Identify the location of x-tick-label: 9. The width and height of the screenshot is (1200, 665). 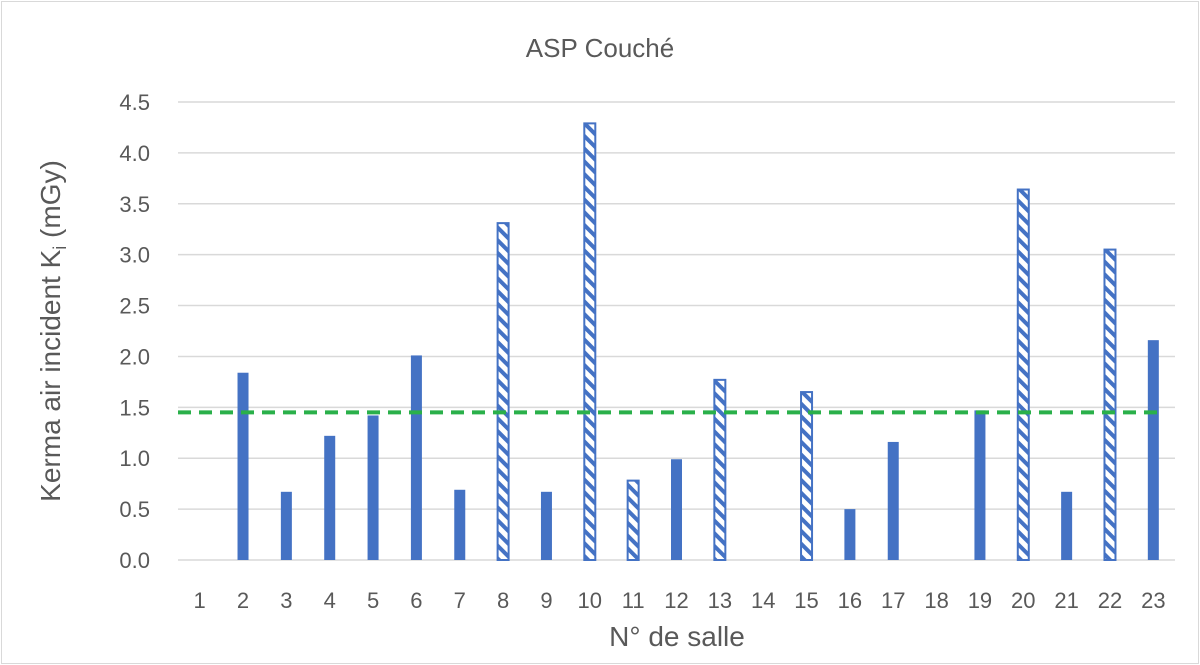
(546, 600).